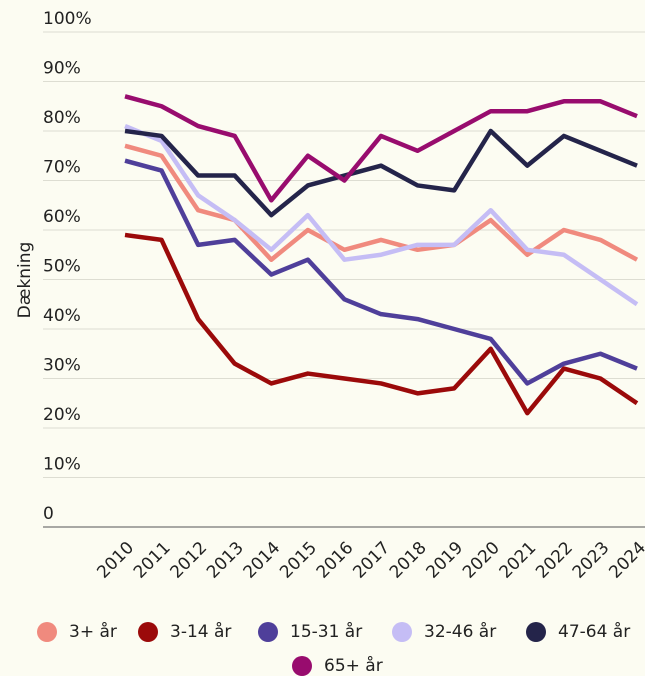  Describe the element at coordinates (371, 560) in the screenshot. I see `x-tick-label: 2017` at that location.